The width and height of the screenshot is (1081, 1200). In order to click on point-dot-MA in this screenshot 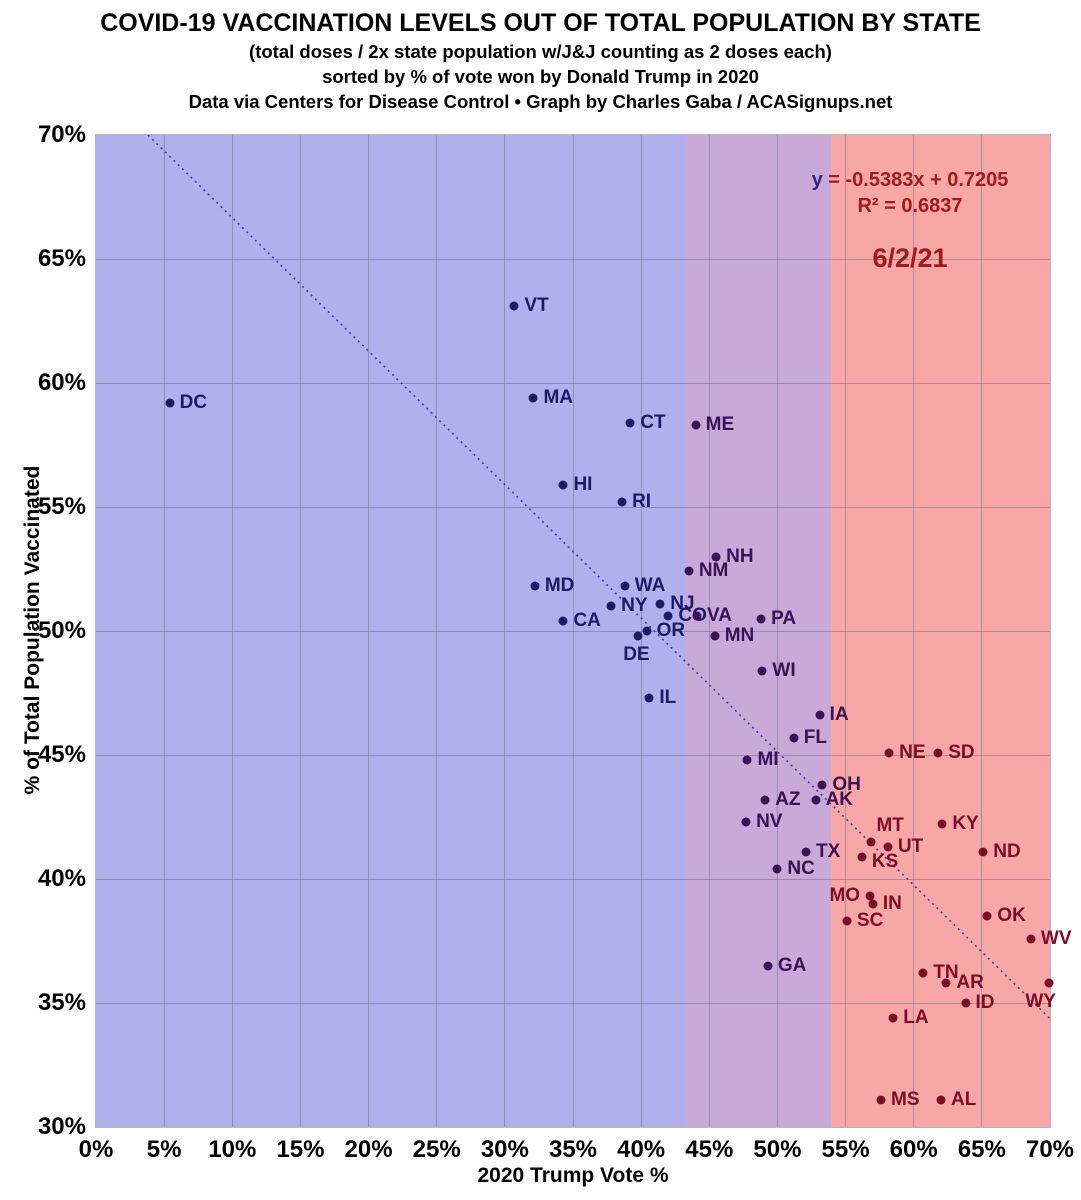, I will do `click(533, 398)`.